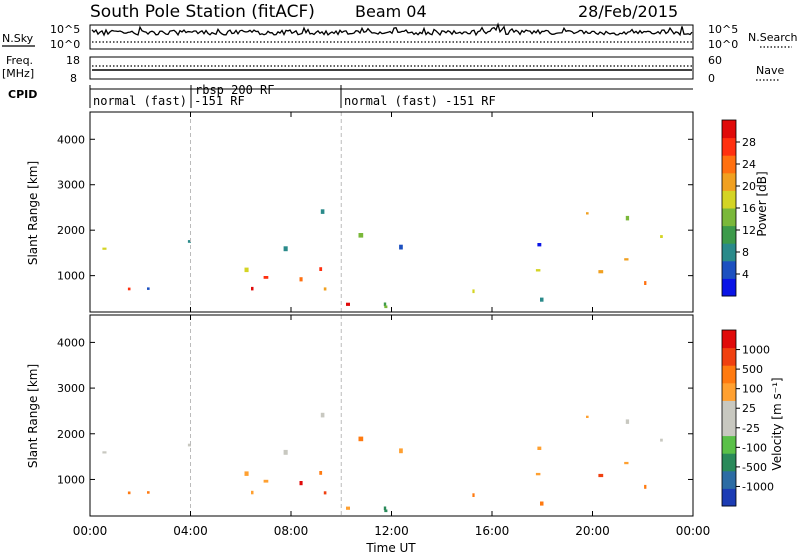 The height and width of the screenshot is (554, 800). I want to click on nsearch-label: N.Search, so click(773, 37).